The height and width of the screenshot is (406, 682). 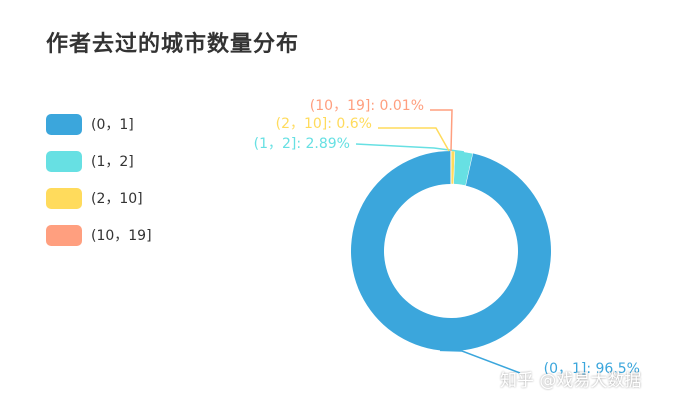 I want to click on legend-item-10-19: (10，19], so click(x=99, y=235).